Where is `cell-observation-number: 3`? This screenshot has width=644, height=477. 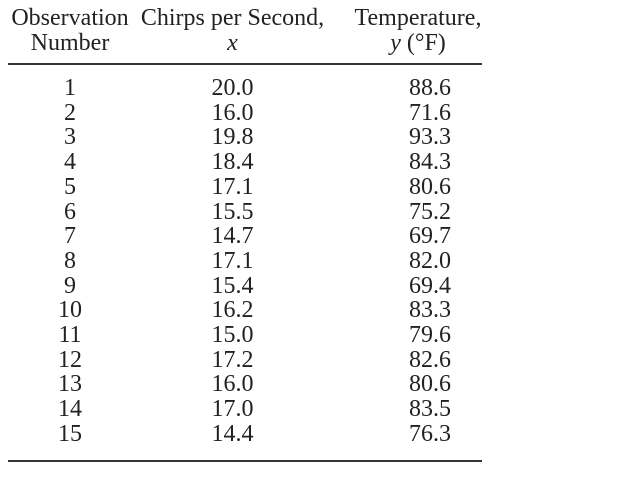
cell-observation-number: 3 is located at coordinates (70, 137).